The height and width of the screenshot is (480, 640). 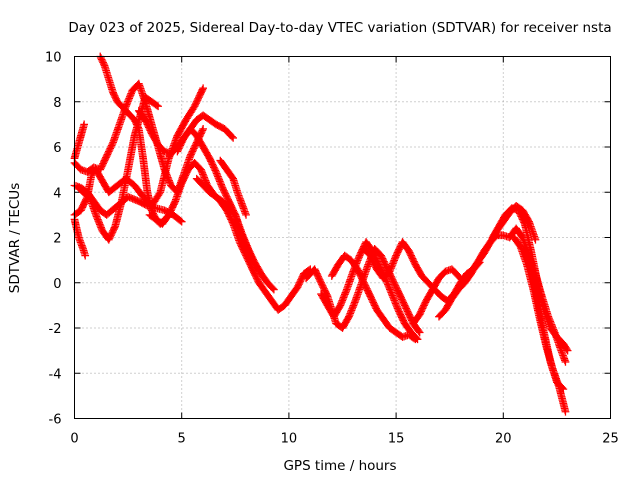 What do you see at coordinates (55, 329) in the screenshot?
I see `y-tick-label: -2` at bounding box center [55, 329].